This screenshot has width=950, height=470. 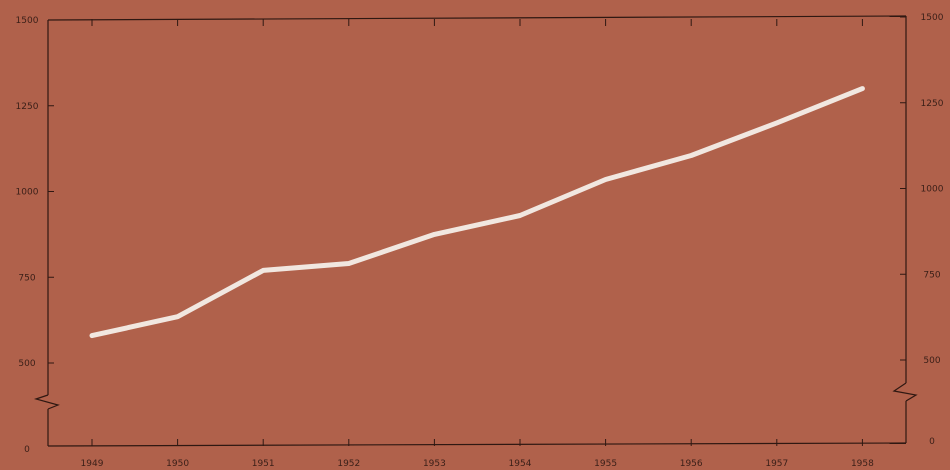 I want to click on y-tick-label-right-1000: 1000, so click(x=932, y=190).